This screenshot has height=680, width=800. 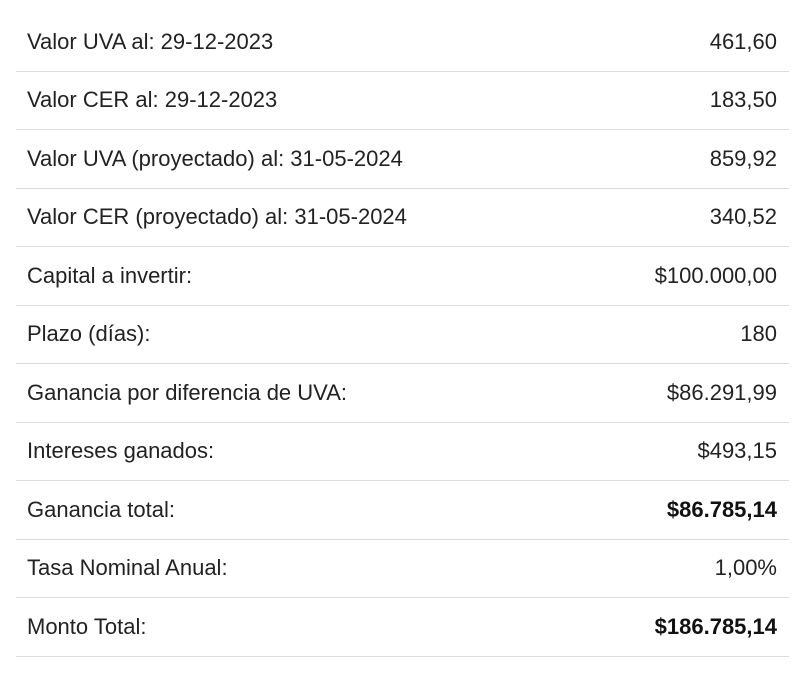 I want to click on row-label: Ganancia por diferencia de UVA:, so click(x=187, y=392).